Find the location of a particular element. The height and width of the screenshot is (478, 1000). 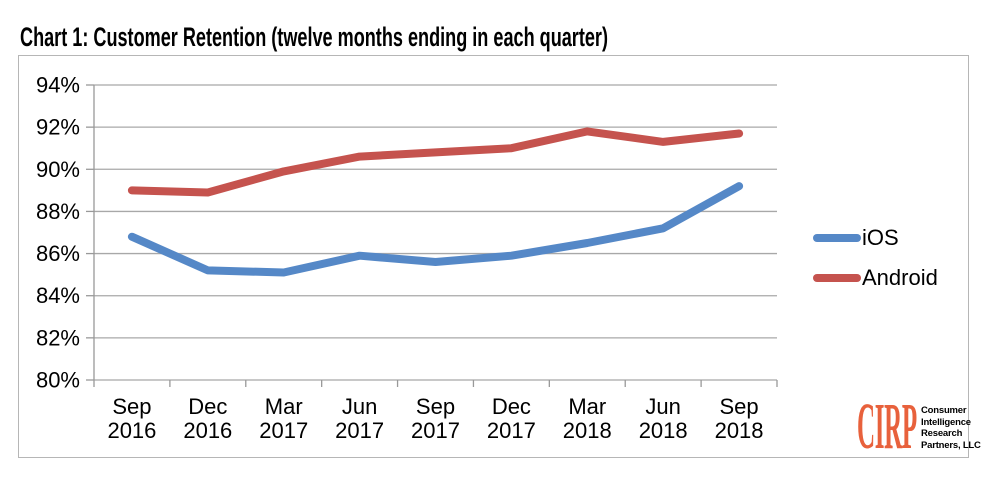

android-line is located at coordinates (435, 162).